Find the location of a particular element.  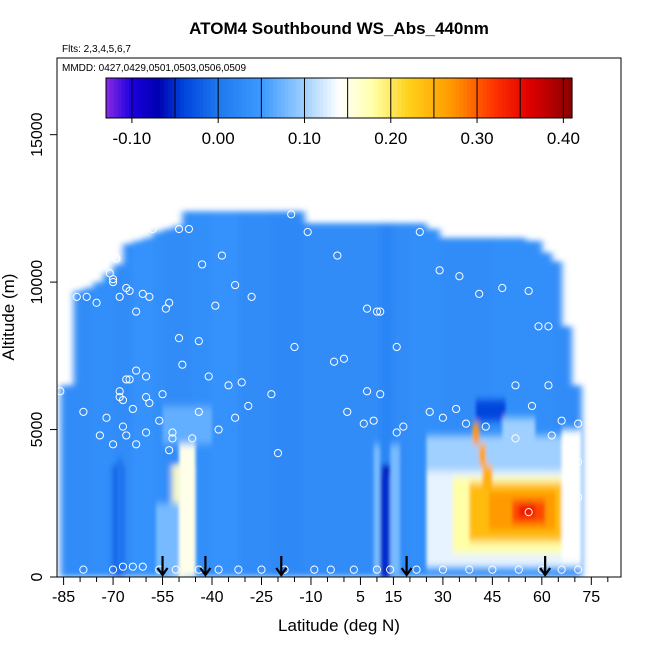

heat-feature-north-light-spot is located at coordinates (519, 429).